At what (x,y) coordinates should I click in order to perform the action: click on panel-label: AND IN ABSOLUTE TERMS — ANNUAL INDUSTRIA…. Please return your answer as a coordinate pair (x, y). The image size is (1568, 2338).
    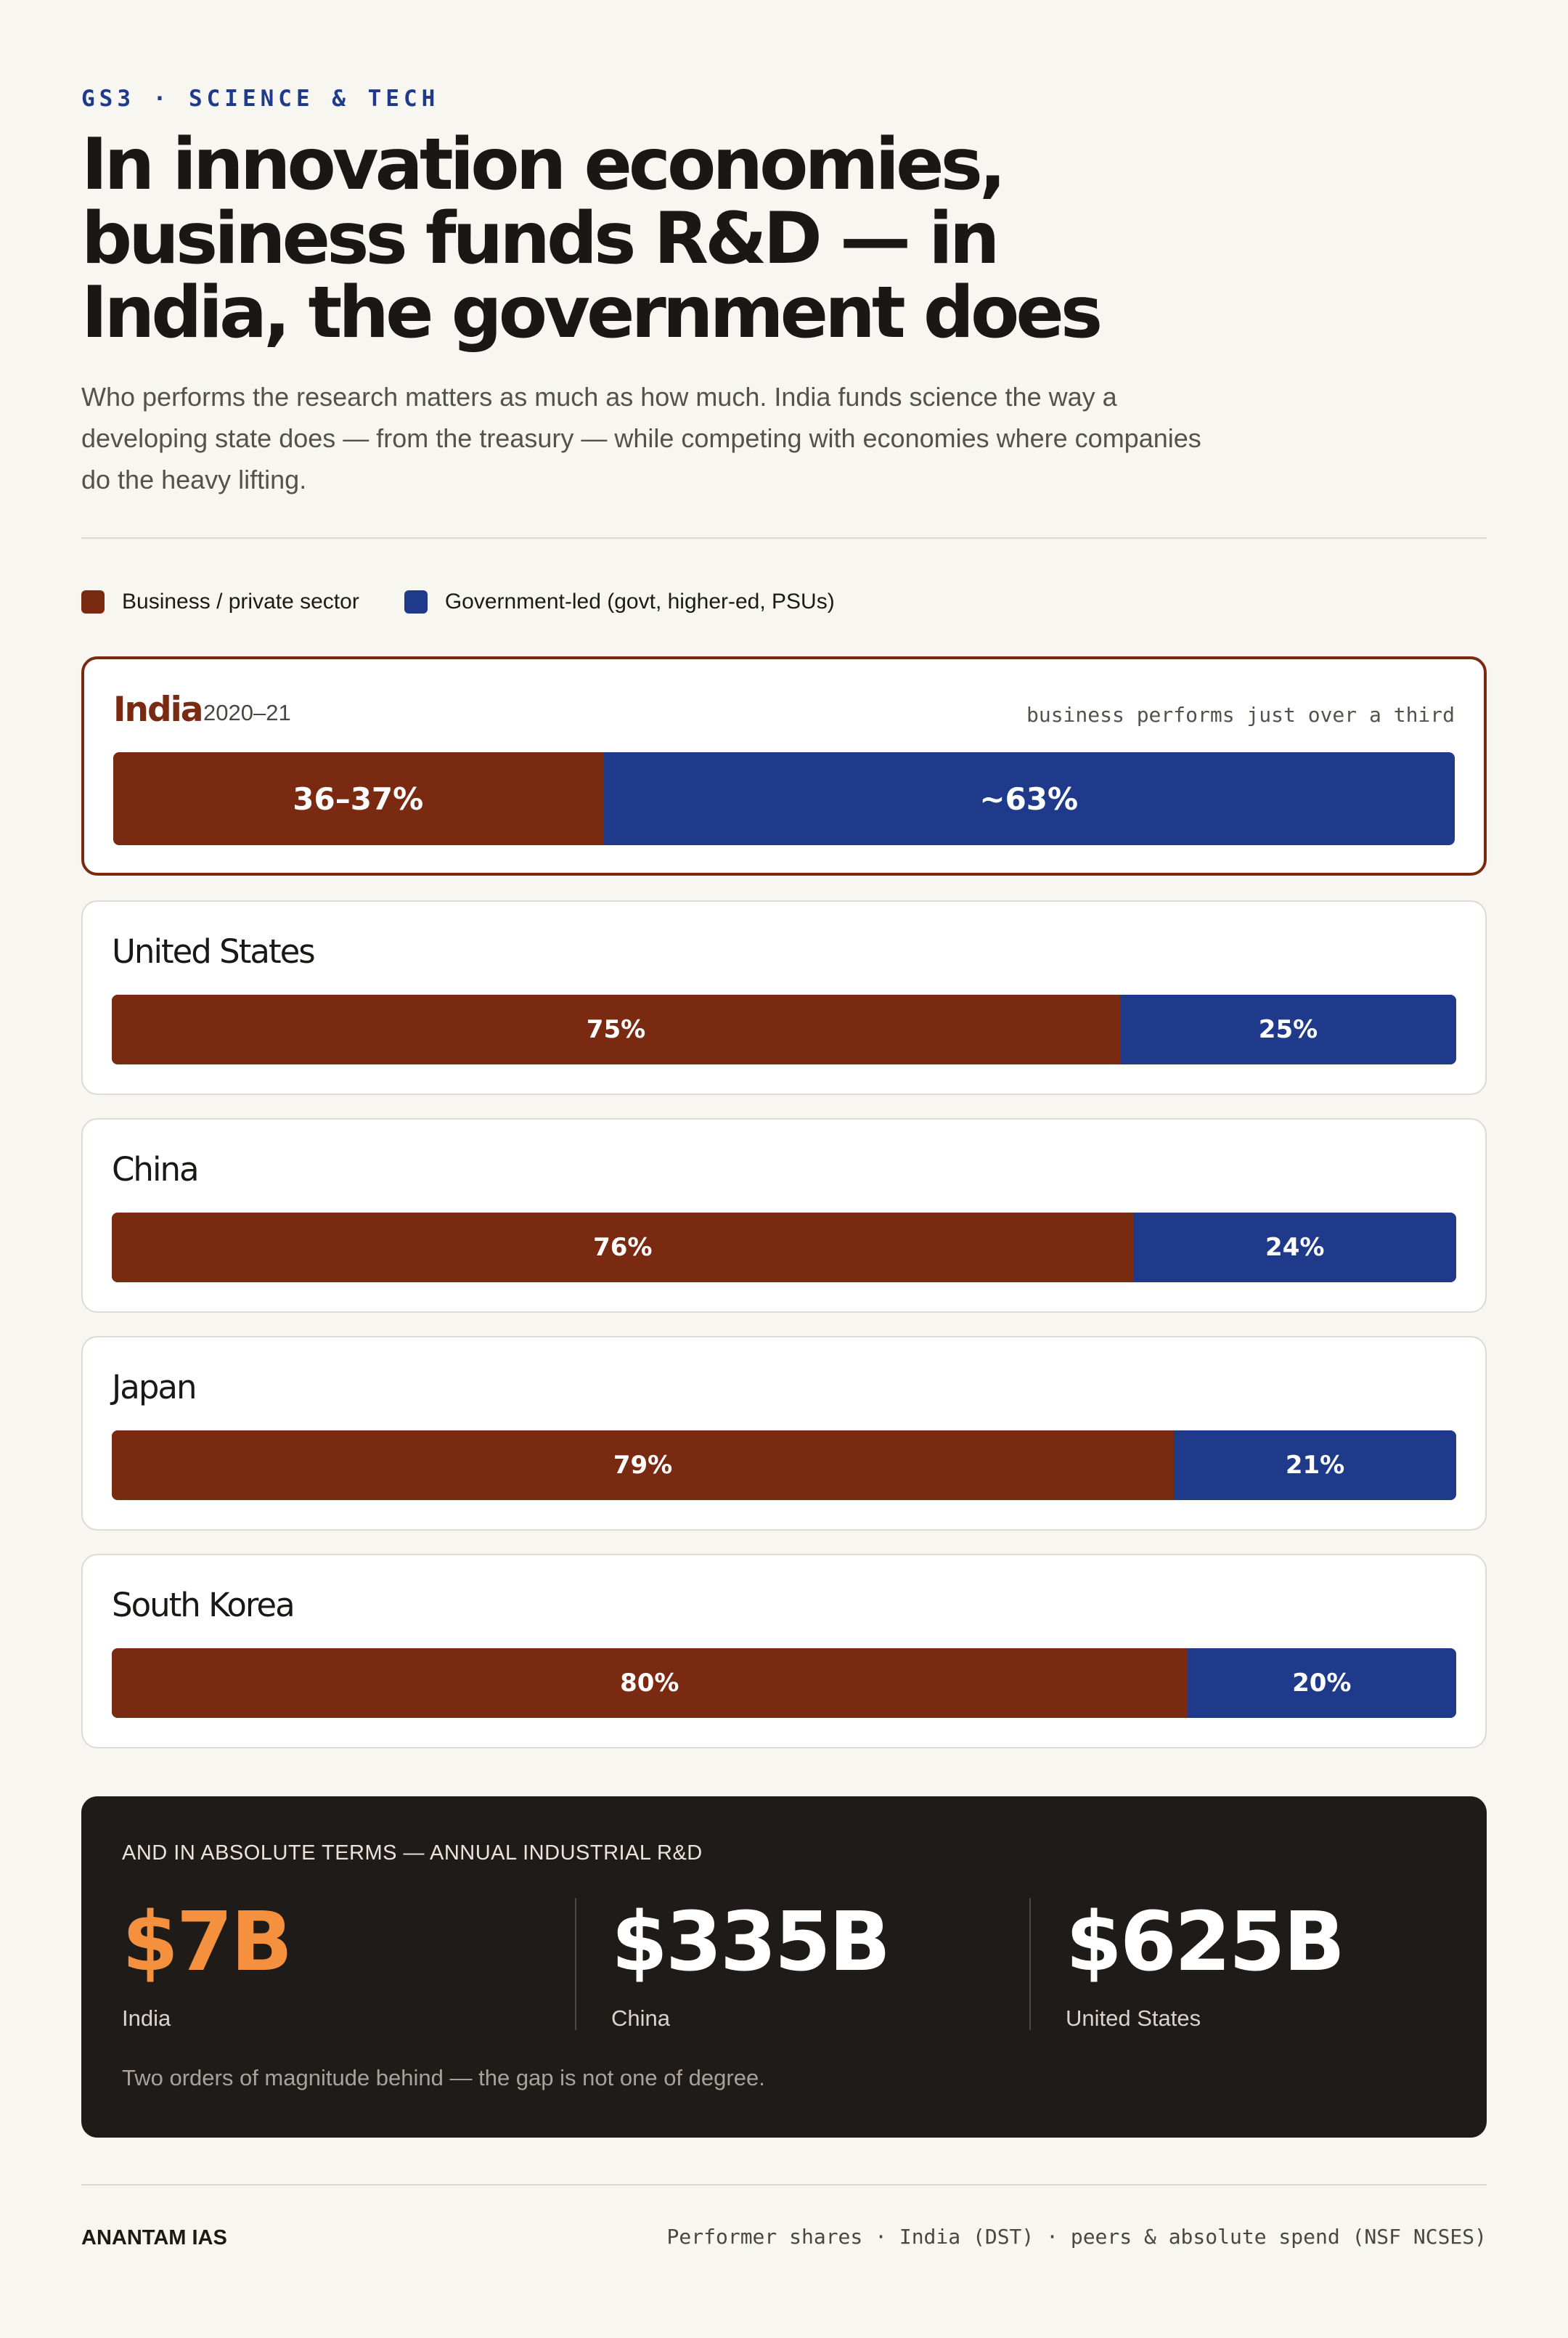
    Looking at the image, I should click on (413, 1853).